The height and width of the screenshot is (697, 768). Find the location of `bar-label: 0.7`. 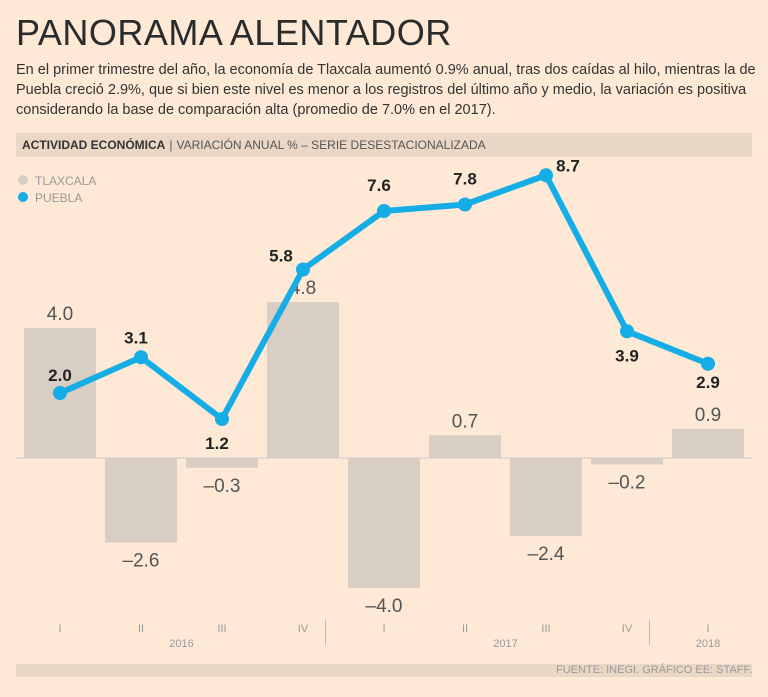

bar-label: 0.7 is located at coordinates (465, 421).